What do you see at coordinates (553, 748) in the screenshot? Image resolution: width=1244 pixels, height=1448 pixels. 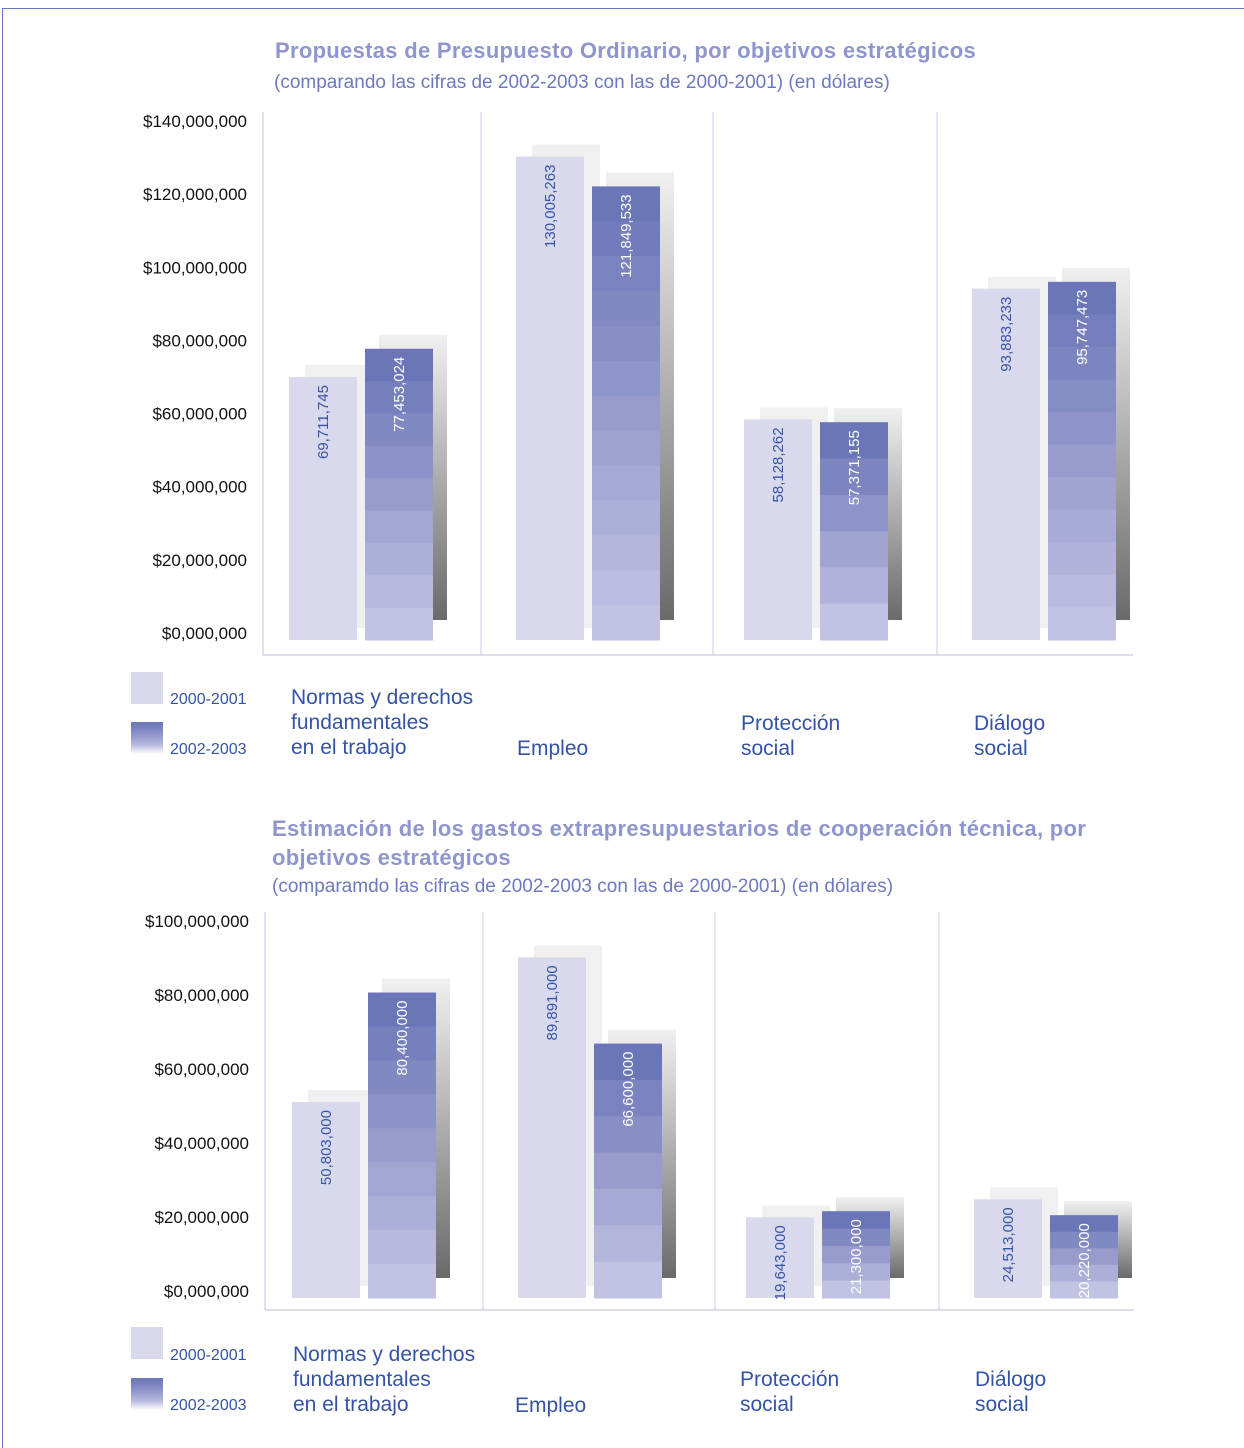 I see `chart-1-category-empleo: Empleo` at bounding box center [553, 748].